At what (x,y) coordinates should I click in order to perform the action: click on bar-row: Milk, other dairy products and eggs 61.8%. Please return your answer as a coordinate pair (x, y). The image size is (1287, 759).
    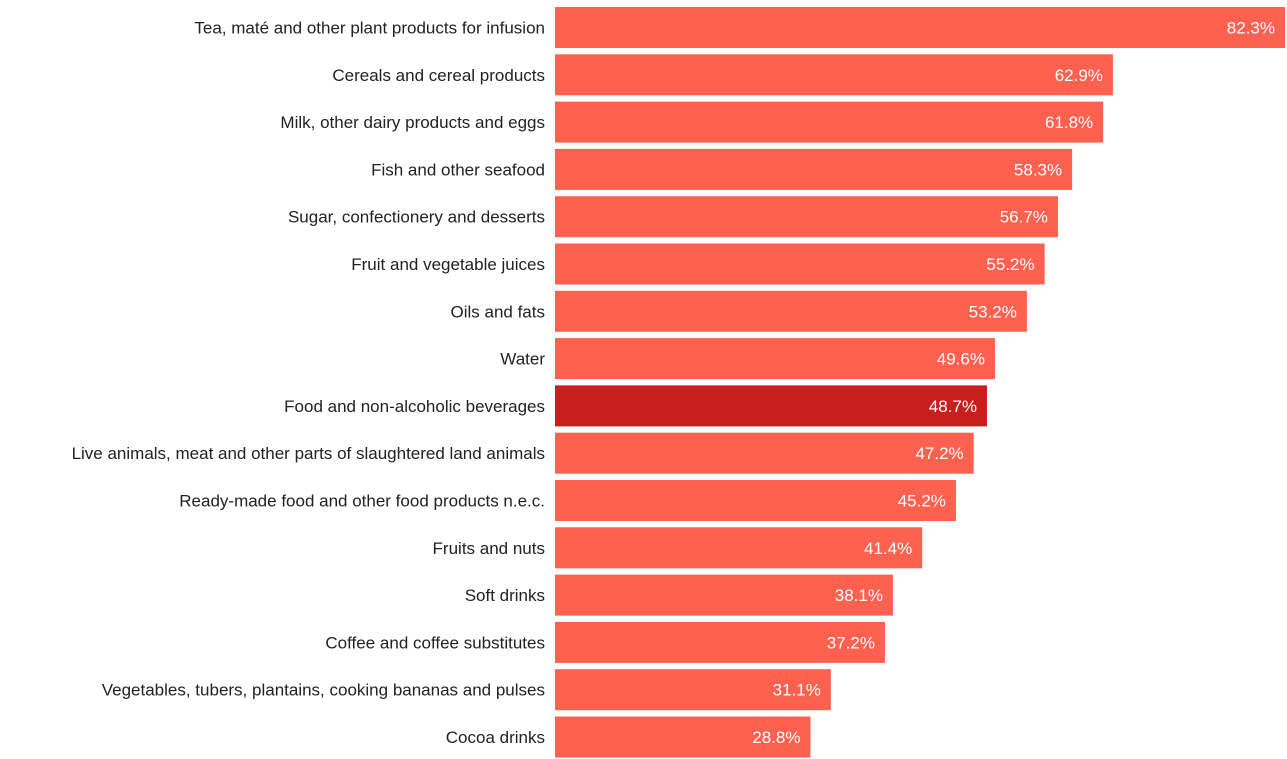
    Looking at the image, I should click on (692, 122).